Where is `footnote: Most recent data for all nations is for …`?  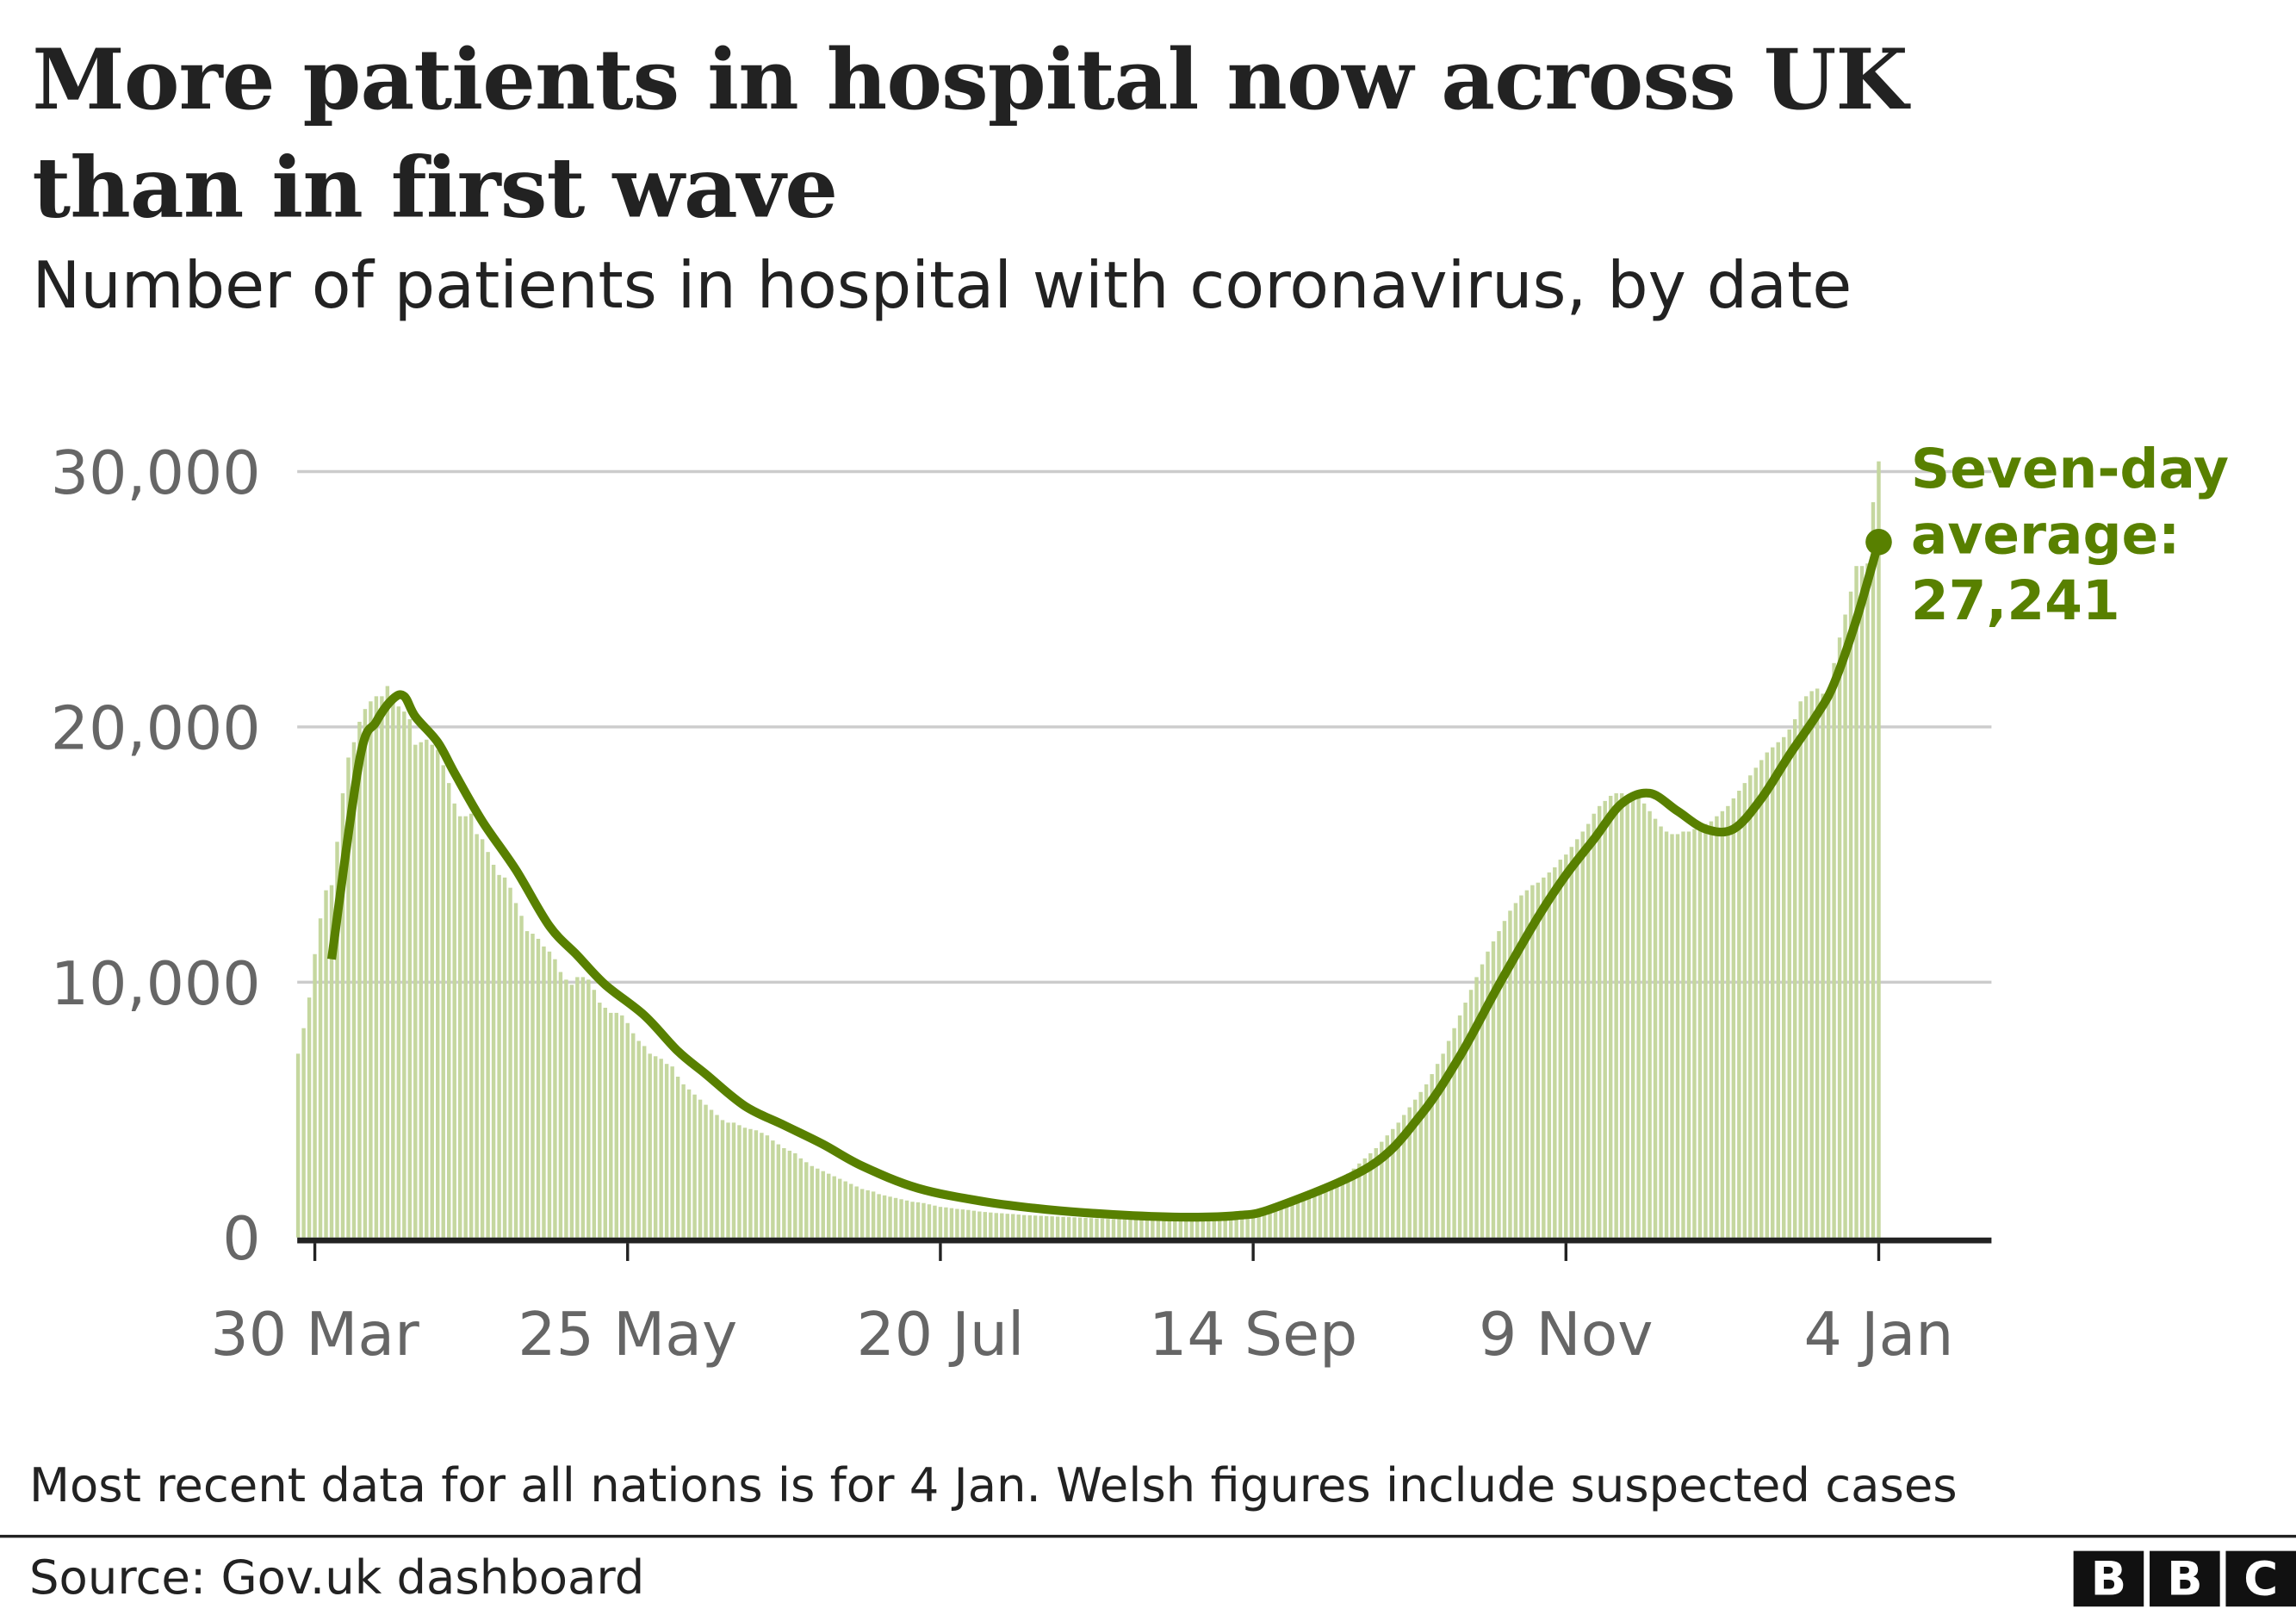
footnote: Most recent data for all nations is for … is located at coordinates (993, 1485).